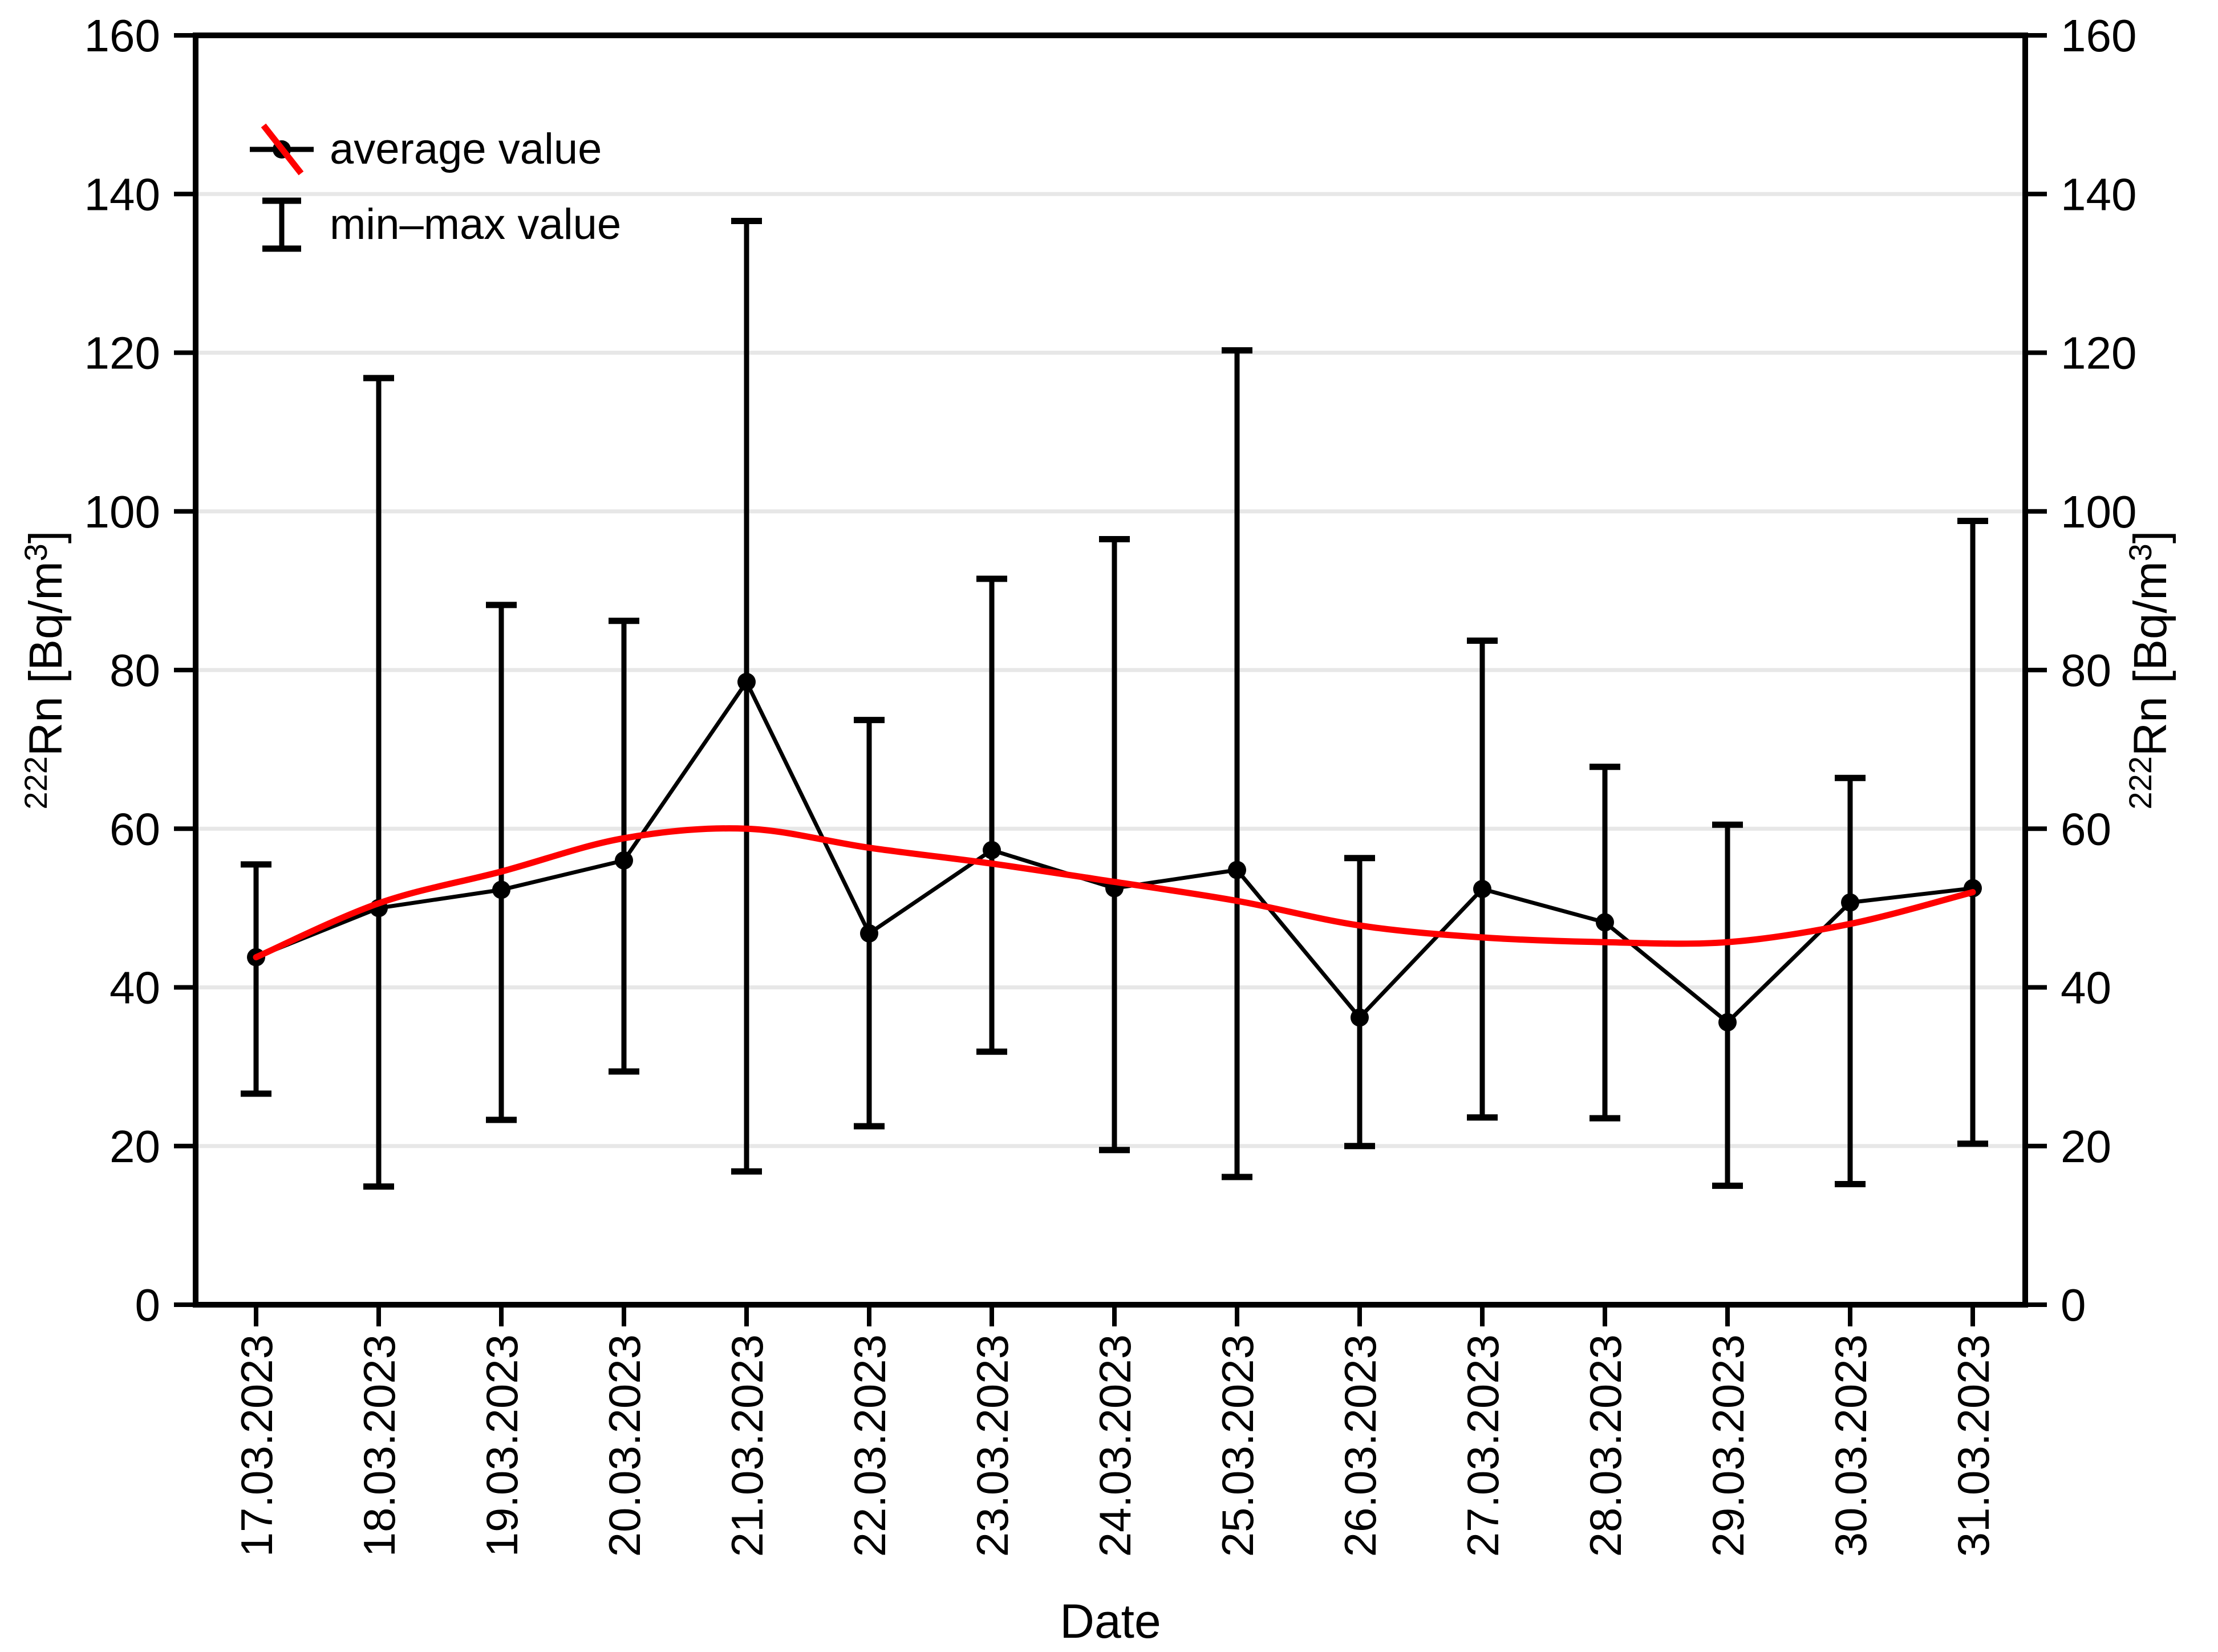  Describe the element at coordinates (135, 1146) in the screenshot. I see `y-tick-label-left: 20` at that location.